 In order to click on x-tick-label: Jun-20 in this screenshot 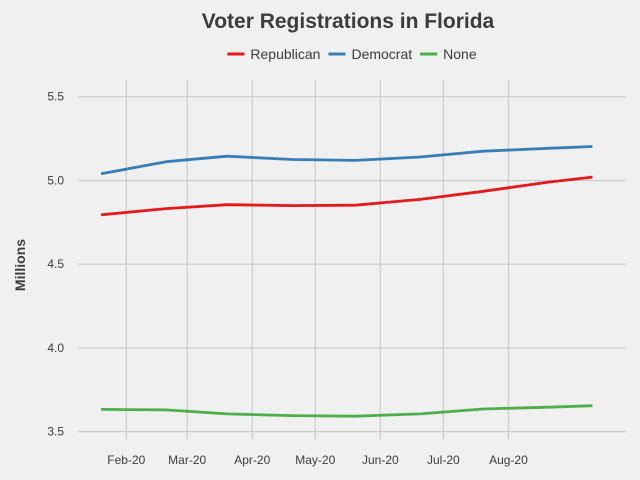, I will do `click(380, 460)`.